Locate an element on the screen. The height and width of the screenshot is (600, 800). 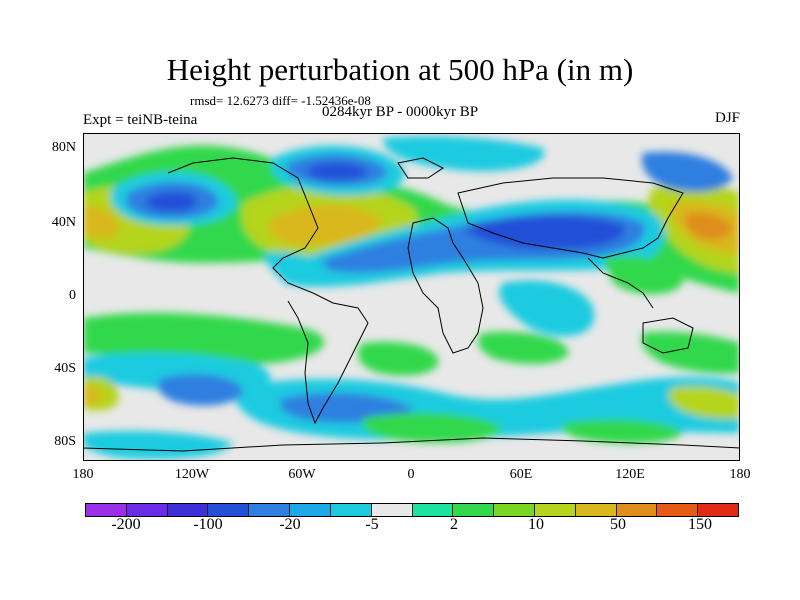
x-tick-label: 60E is located at coordinates (521, 474).